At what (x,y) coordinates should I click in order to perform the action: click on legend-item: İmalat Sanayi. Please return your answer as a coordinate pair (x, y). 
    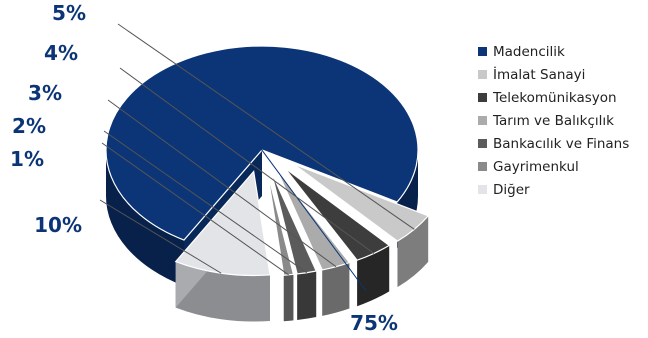
    Looking at the image, I should click on (553, 74).